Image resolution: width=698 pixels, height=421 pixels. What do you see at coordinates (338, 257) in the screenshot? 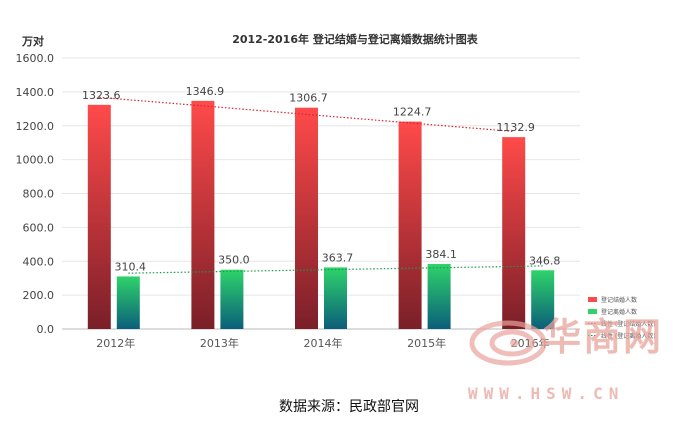
I see `data-label: 363.7` at bounding box center [338, 257].